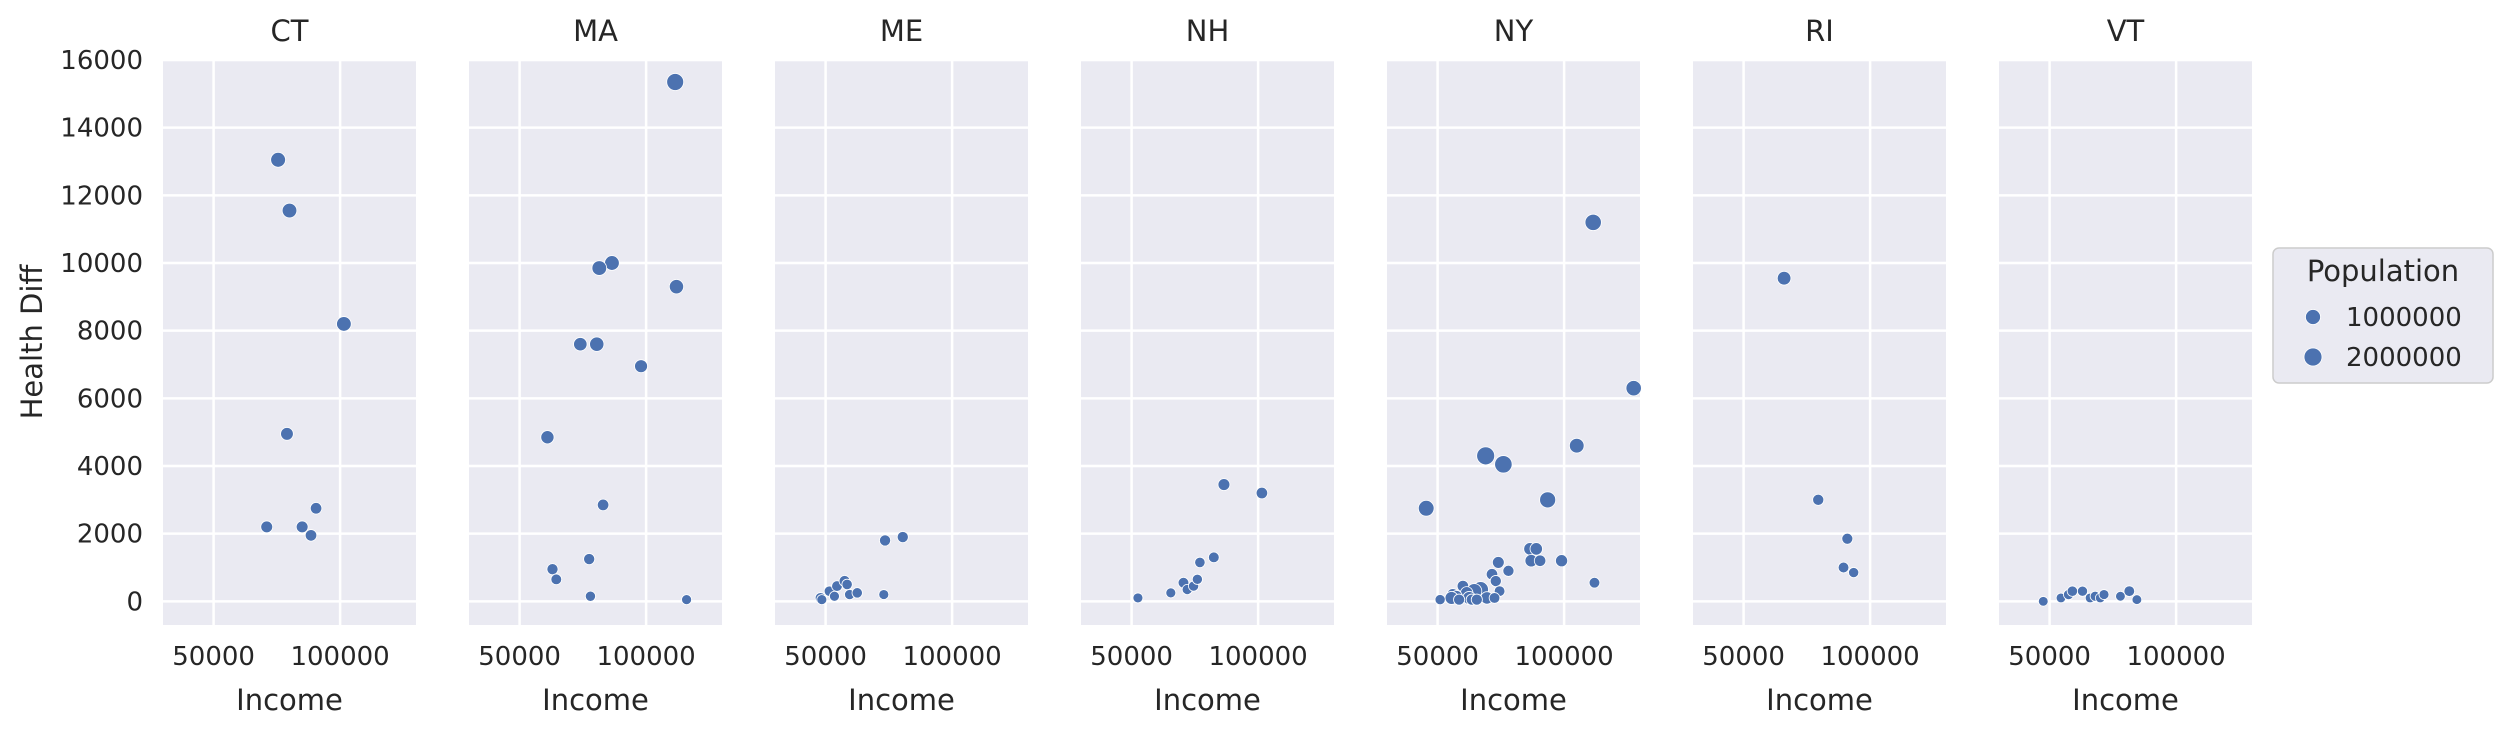 Image resolution: width=2496 pixels, height=737 pixels. What do you see at coordinates (110, 399) in the screenshot?
I see `y-tick-label: 6000` at bounding box center [110, 399].